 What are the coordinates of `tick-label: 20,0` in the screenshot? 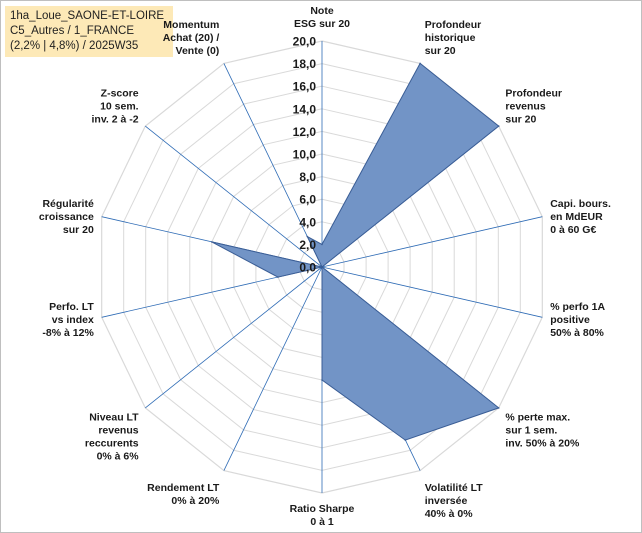 It's located at (305, 42).